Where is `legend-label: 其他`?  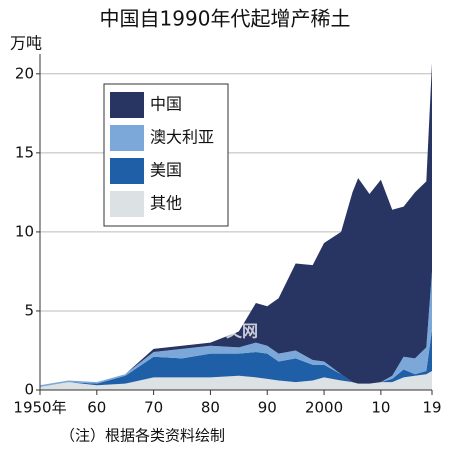
legend-label: 其他 is located at coordinates (166, 203).